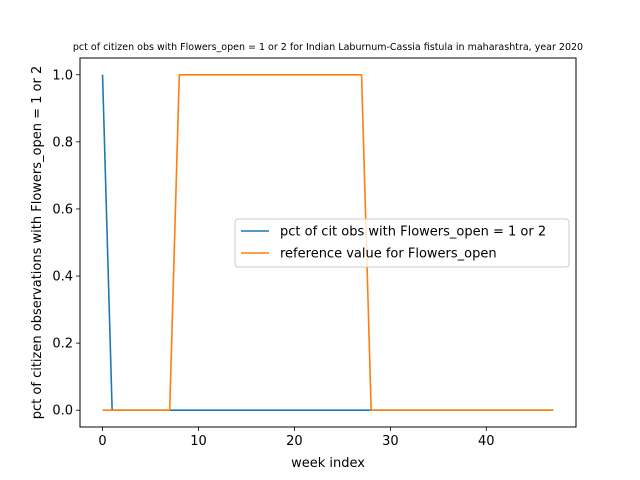 This screenshot has height=480, width=640. What do you see at coordinates (388, 254) in the screenshot?
I see `legend-label-reference: reference value for Flowers_open` at bounding box center [388, 254].